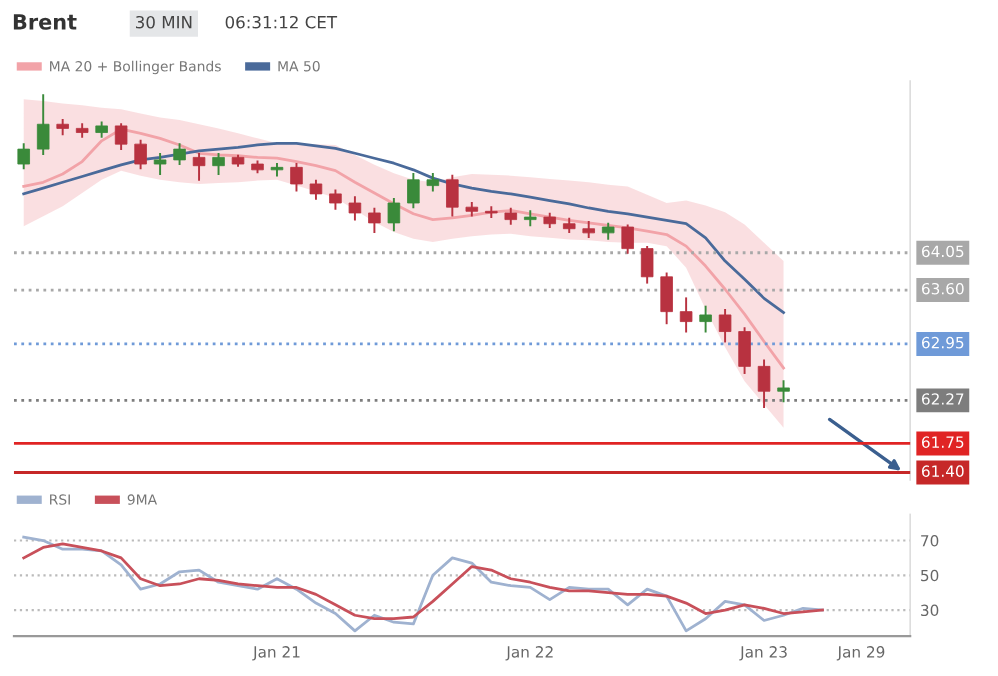  Describe the element at coordinates (281, 22) in the screenshot. I see `text: 06:31:12 CET` at that location.